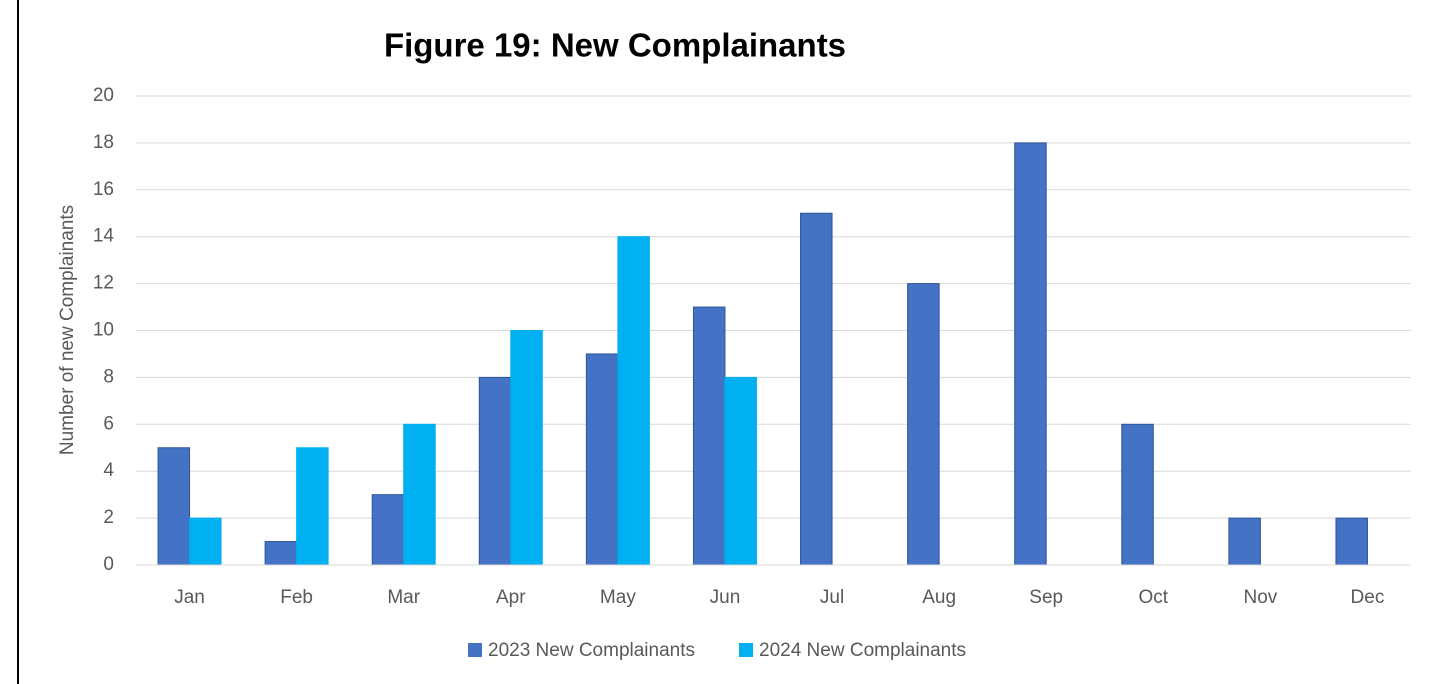 The height and width of the screenshot is (684, 1446). I want to click on x-tick-label: Nov, so click(1260, 597).